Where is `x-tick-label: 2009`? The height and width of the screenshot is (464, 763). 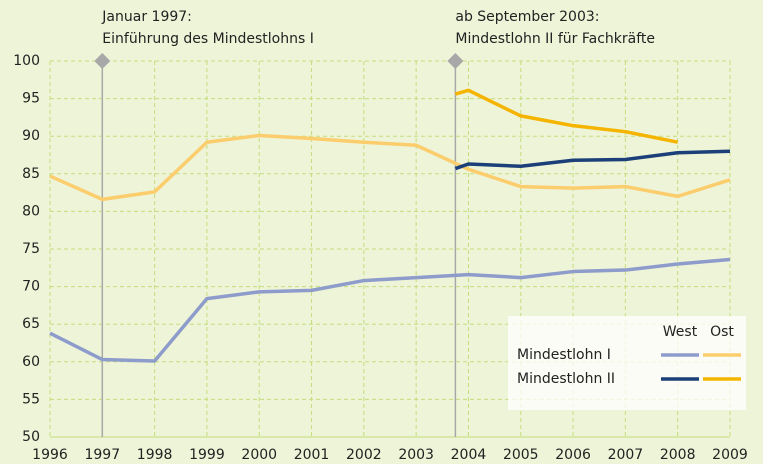 x-tick-label: 2009 is located at coordinates (730, 455).